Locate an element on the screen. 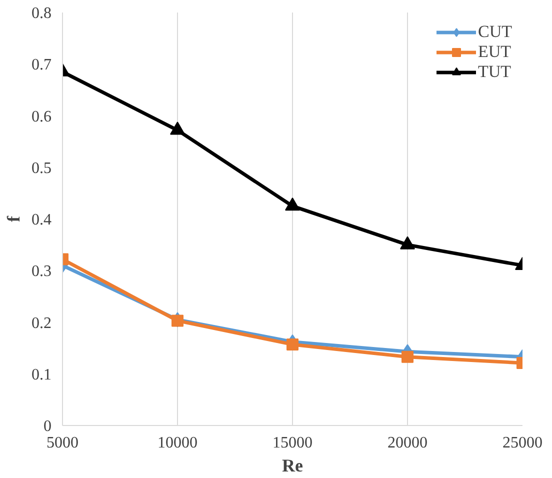 Image resolution: width=552 pixels, height=478 pixels. y-axis-title: f is located at coordinates (14, 218).